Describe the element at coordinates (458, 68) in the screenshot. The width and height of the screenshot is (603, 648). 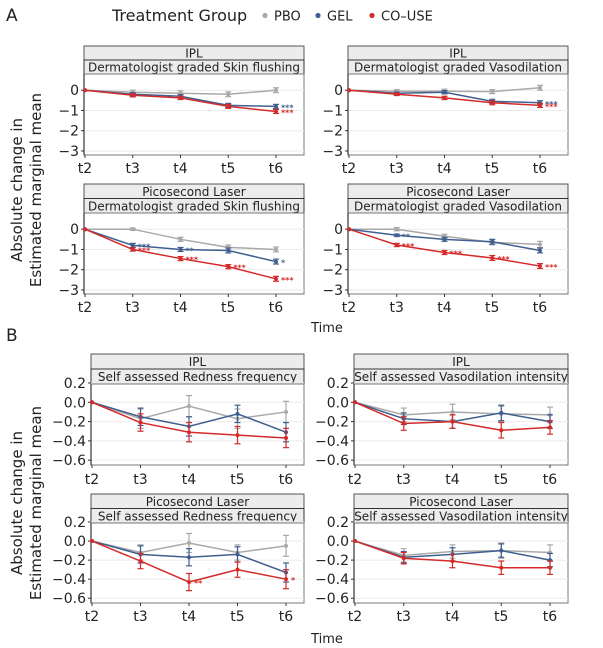
I see `strip-bottom-label: Dermatologist graded Vasodilation` at that location.